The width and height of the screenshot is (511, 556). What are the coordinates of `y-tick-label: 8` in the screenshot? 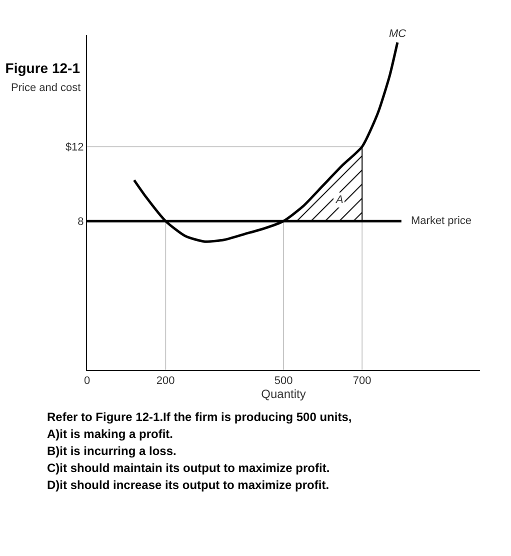 It's located at (81, 222).